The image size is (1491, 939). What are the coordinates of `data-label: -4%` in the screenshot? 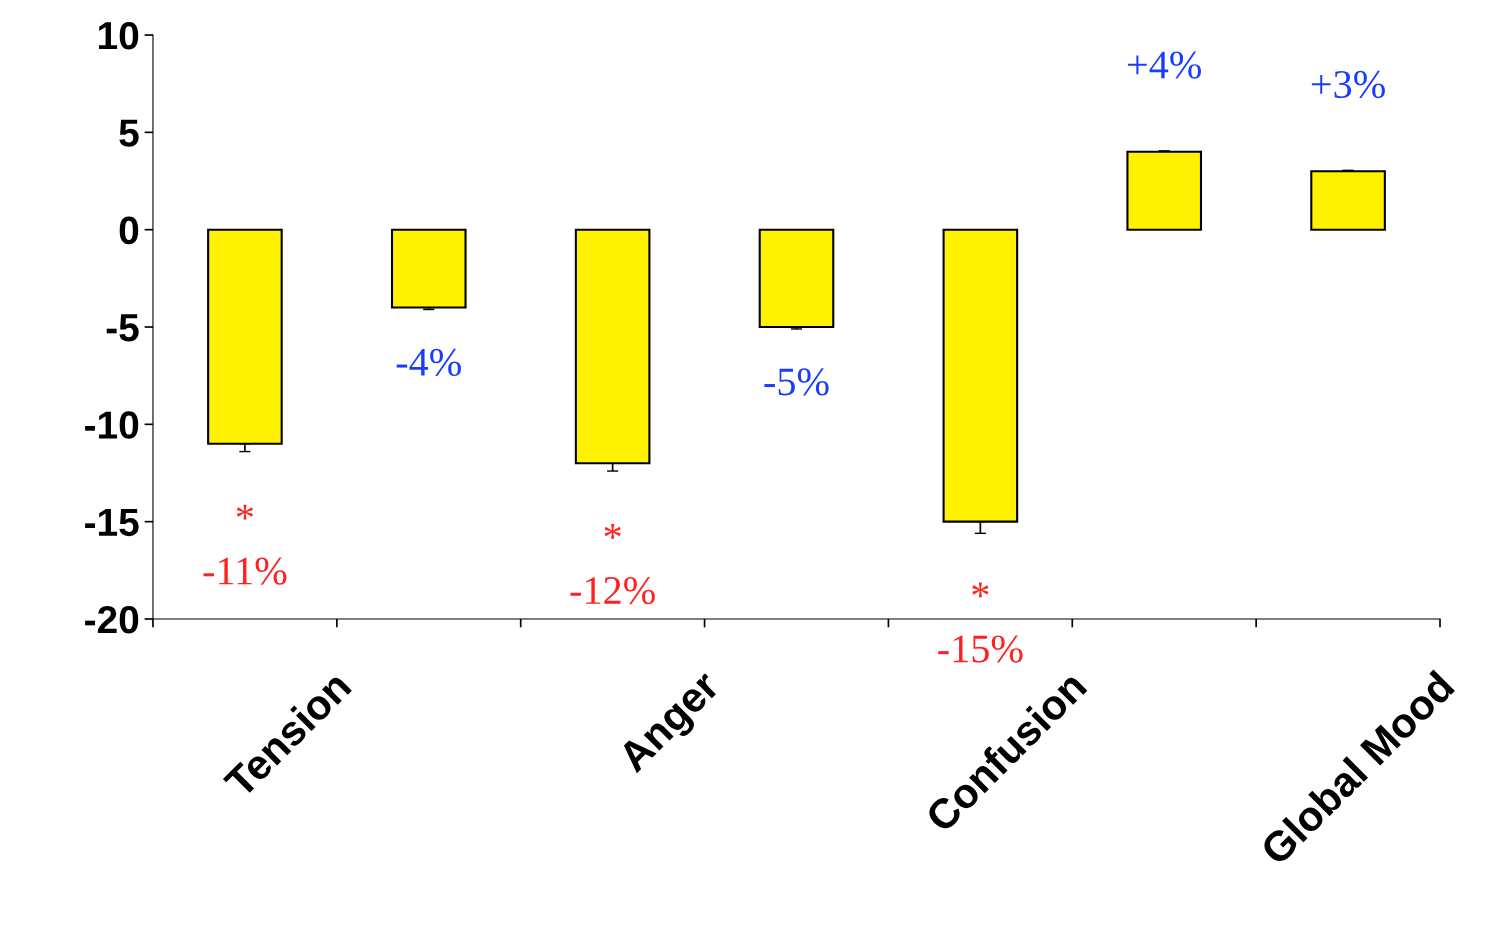 It's located at (428, 362).